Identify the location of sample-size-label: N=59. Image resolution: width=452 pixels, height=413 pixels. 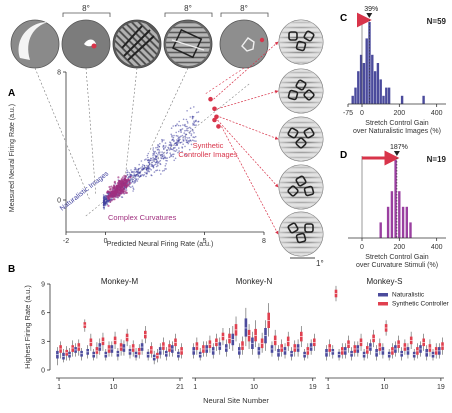
(437, 21).